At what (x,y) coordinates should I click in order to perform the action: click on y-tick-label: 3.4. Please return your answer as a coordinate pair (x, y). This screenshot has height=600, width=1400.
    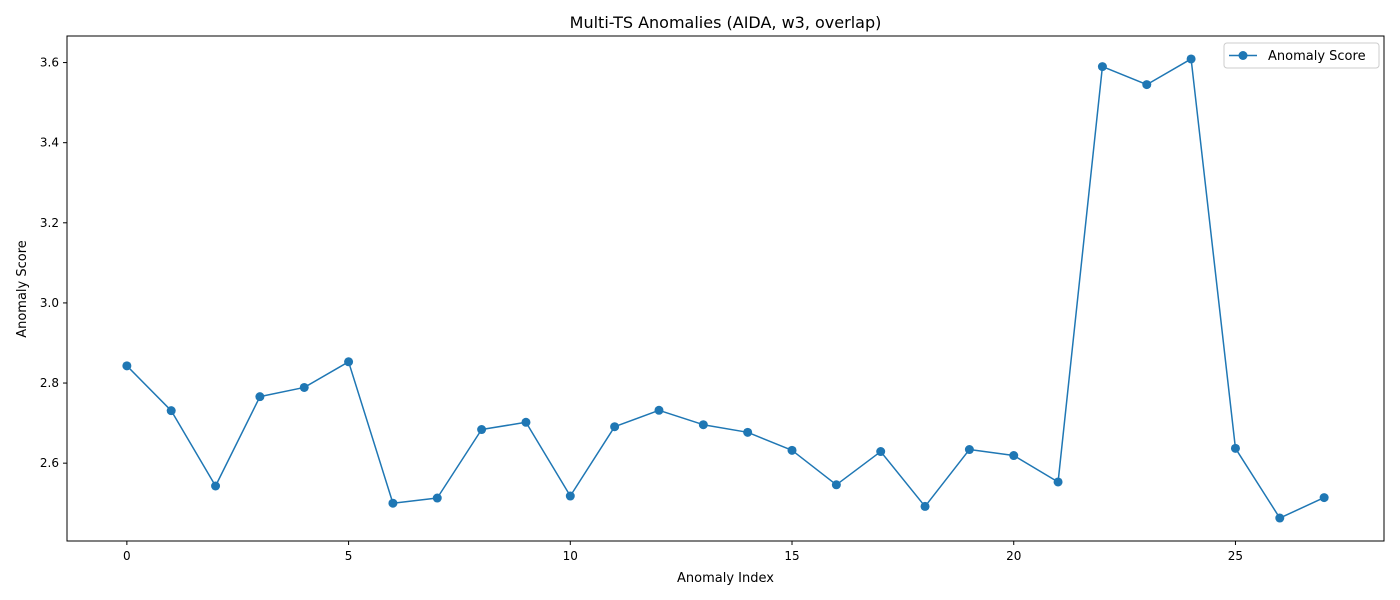
    Looking at the image, I should click on (49, 143).